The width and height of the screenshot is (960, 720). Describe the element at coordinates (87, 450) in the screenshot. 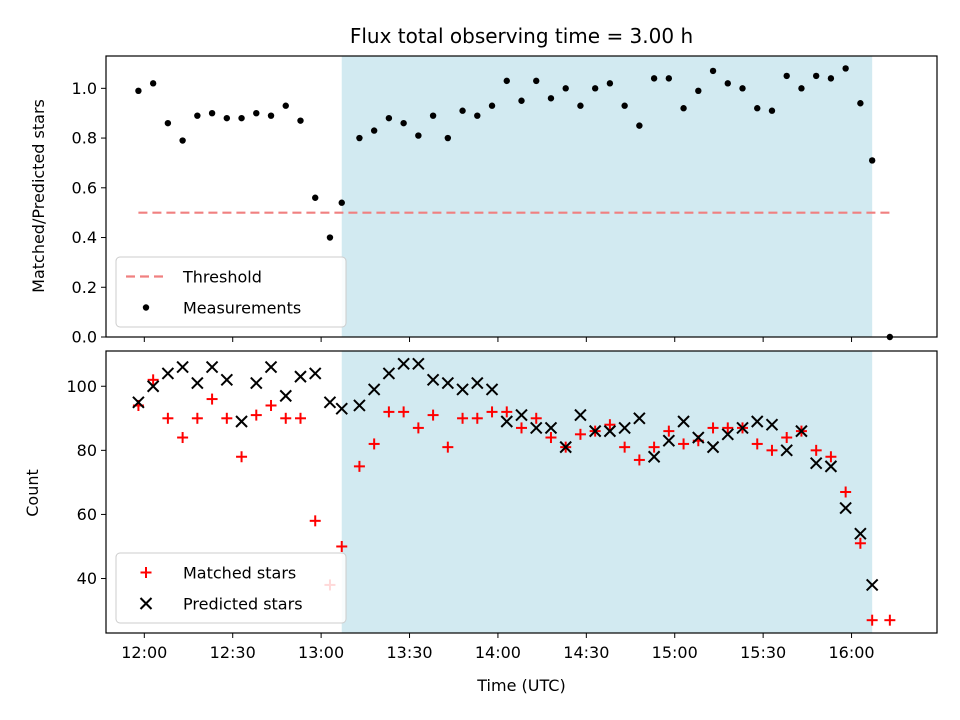

I see `bottom-y-tick-label: 80` at that location.